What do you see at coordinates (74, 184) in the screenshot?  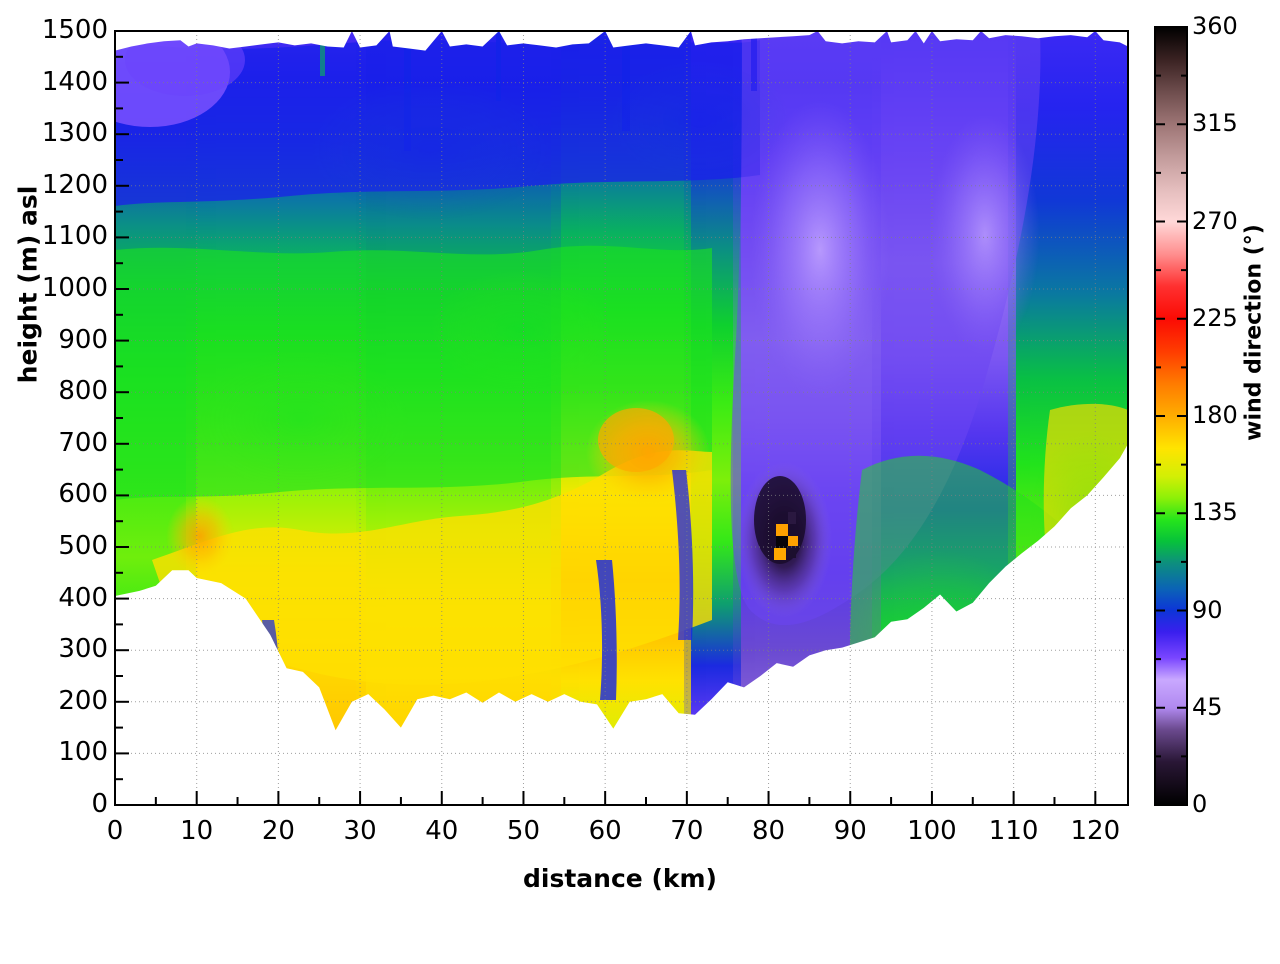 I see `y-tick-label: 1200` at bounding box center [74, 184].